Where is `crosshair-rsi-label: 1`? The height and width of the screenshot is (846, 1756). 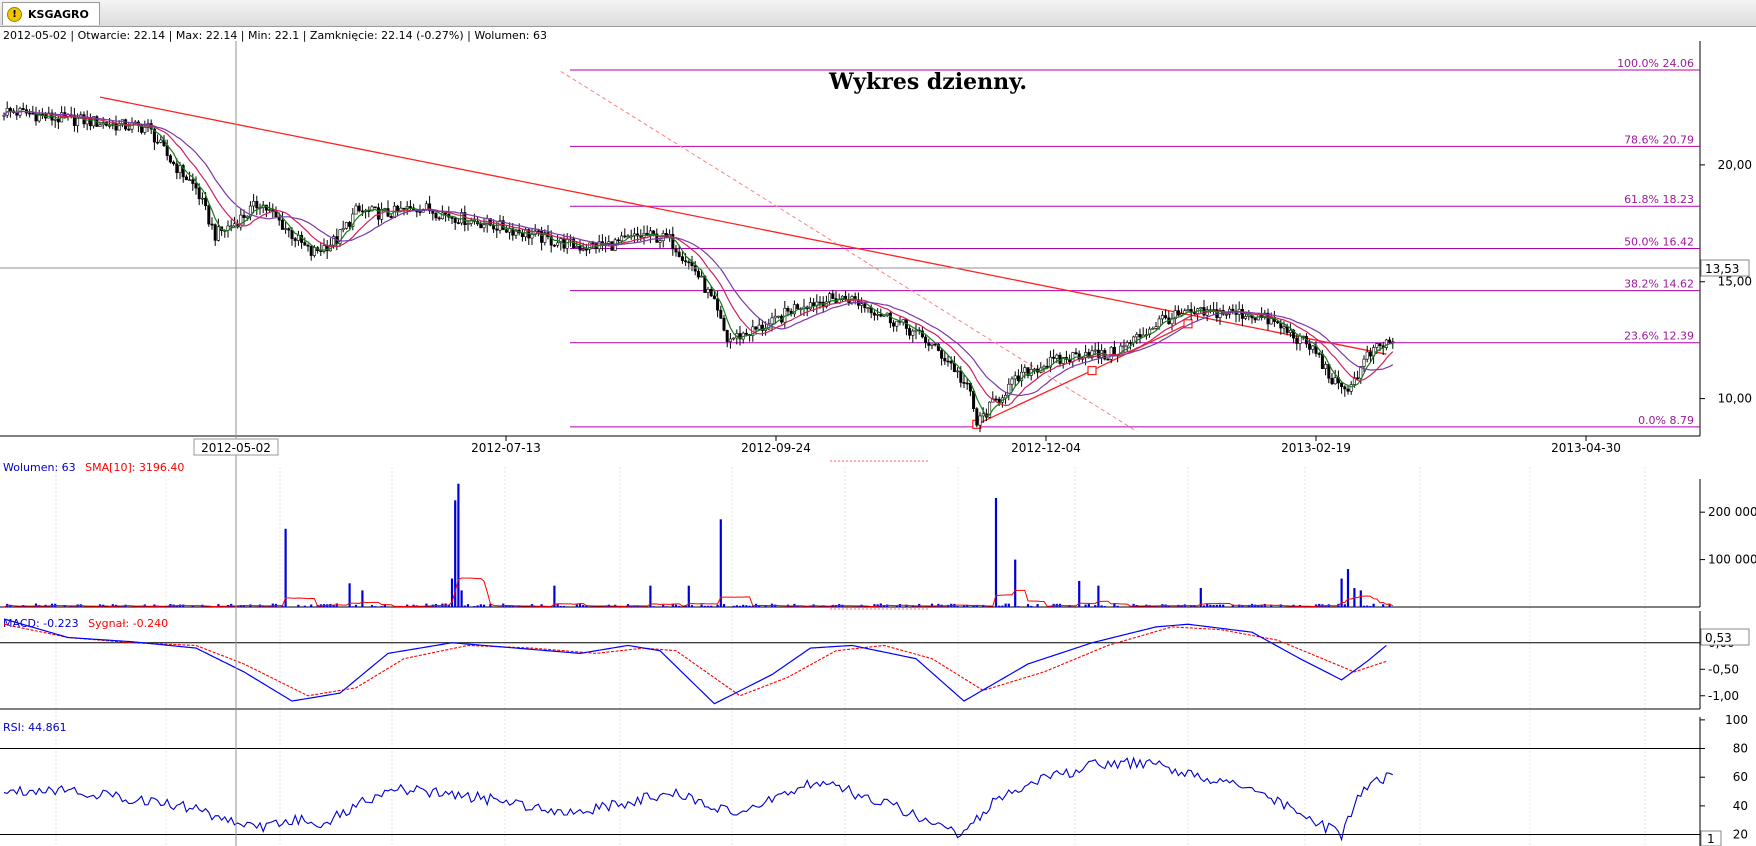
crosshair-rsi-label: 1 is located at coordinates (1711, 839).